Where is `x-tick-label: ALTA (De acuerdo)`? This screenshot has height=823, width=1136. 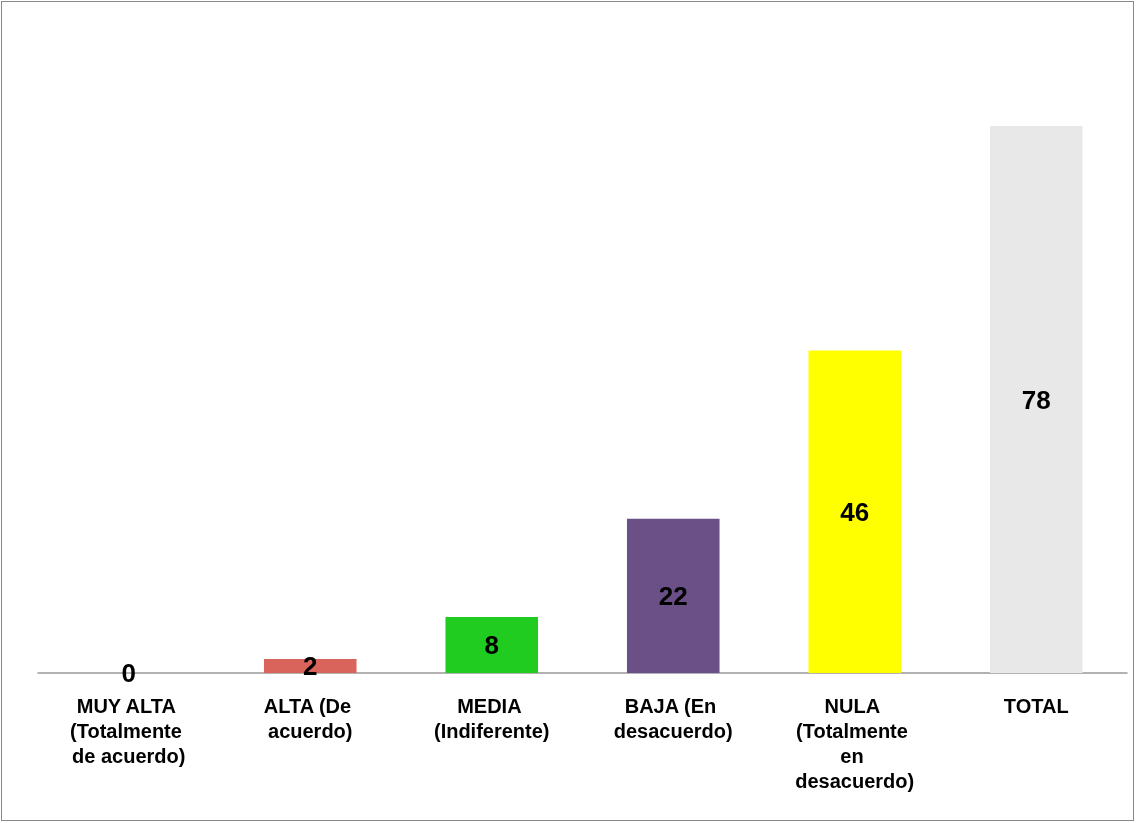 x-tick-label: ALTA (De acuerdo) is located at coordinates (310, 718).